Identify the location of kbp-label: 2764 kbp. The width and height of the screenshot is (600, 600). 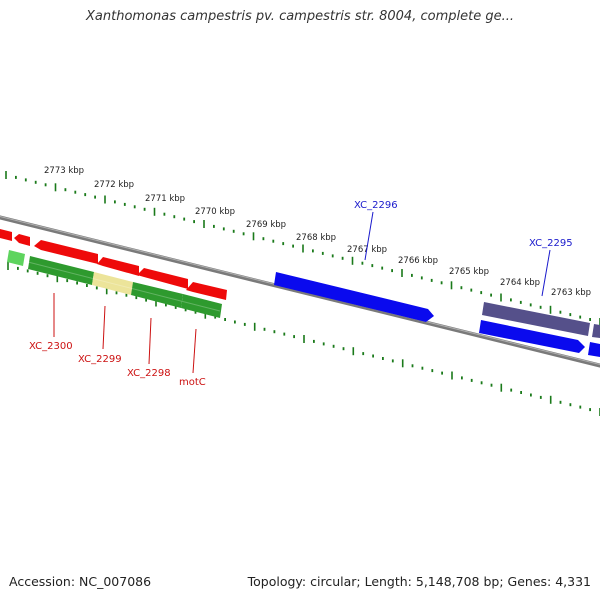
(520, 283).